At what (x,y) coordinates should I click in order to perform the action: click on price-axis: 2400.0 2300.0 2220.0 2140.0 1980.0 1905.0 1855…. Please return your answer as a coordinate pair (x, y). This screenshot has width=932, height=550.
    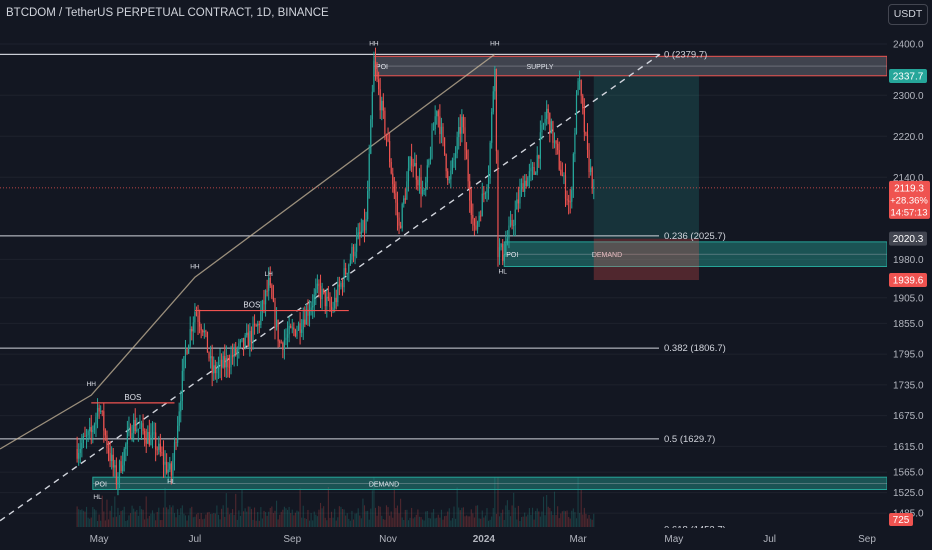
    Looking at the image, I should click on (909, 275).